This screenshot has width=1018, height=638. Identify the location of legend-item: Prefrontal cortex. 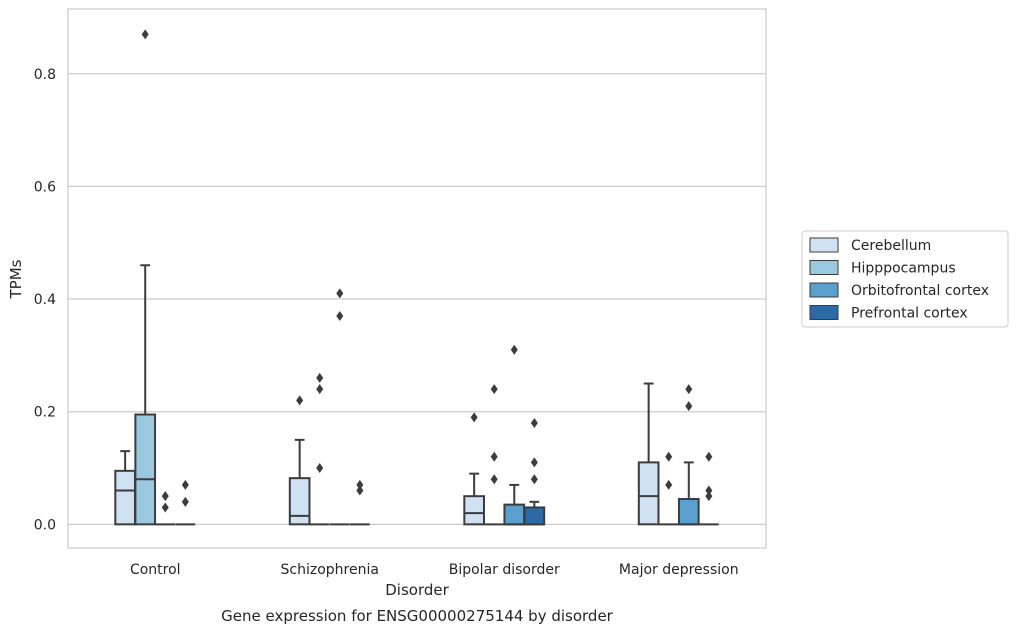
(888, 313).